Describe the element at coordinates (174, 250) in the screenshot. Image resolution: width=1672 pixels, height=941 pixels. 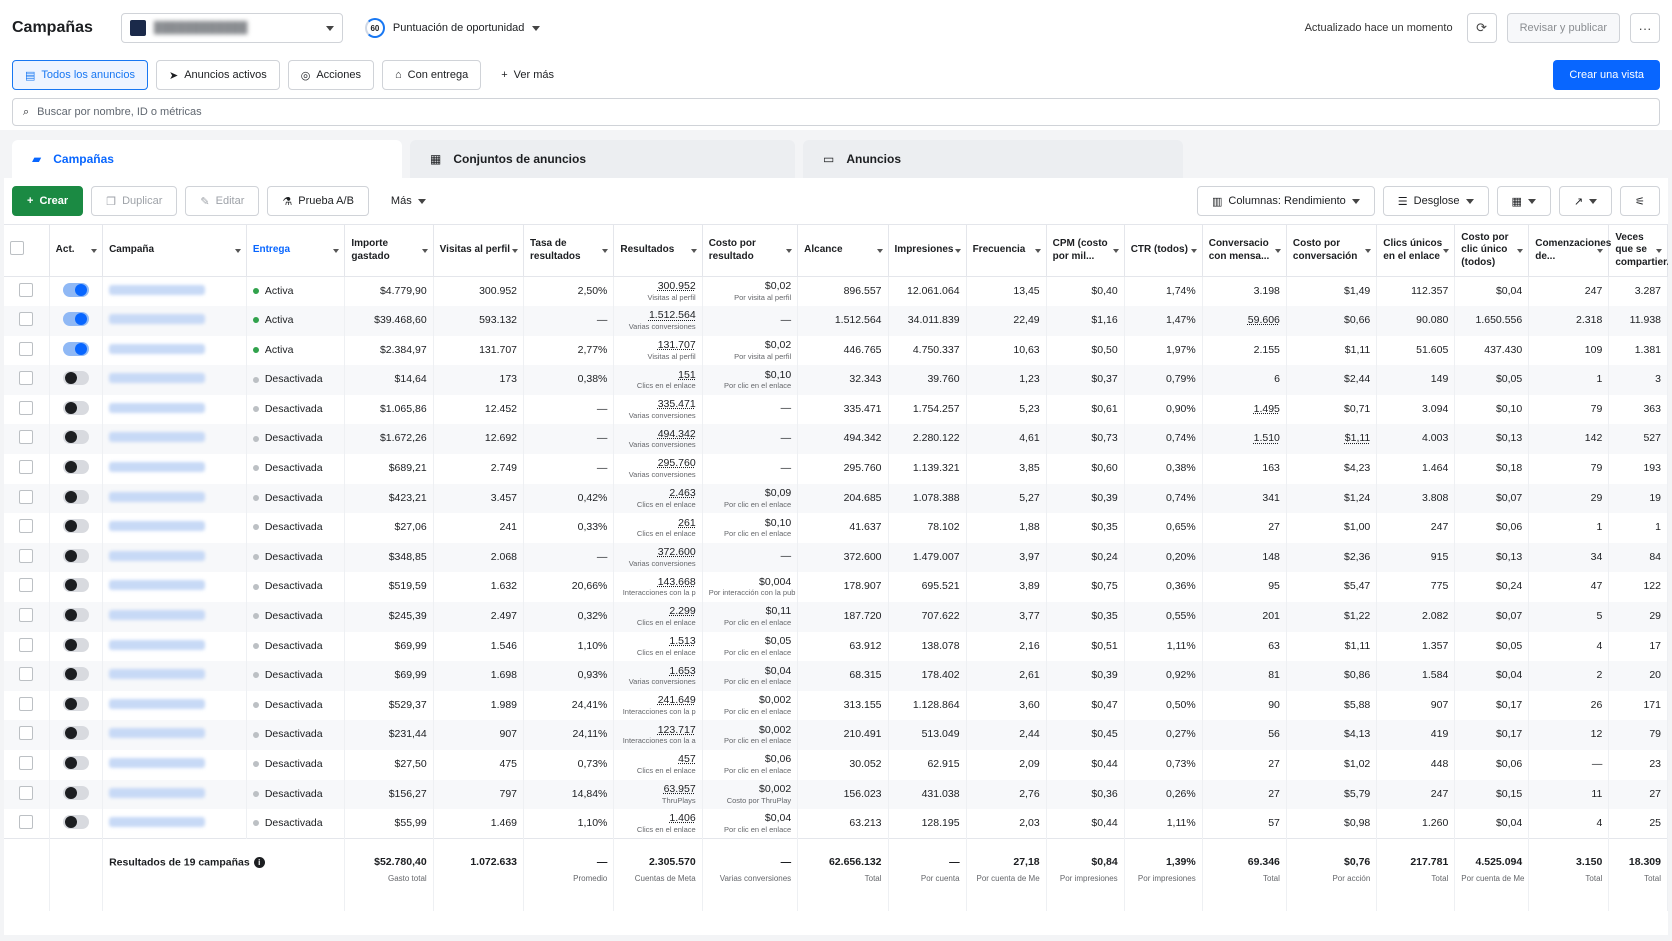
I see `col-campaign: Campaña` at that location.